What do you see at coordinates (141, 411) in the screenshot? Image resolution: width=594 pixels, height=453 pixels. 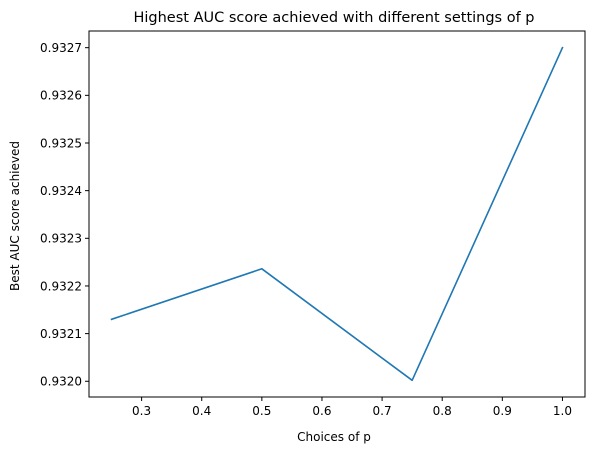 I see `x-tick-label: 0.3` at bounding box center [141, 411].